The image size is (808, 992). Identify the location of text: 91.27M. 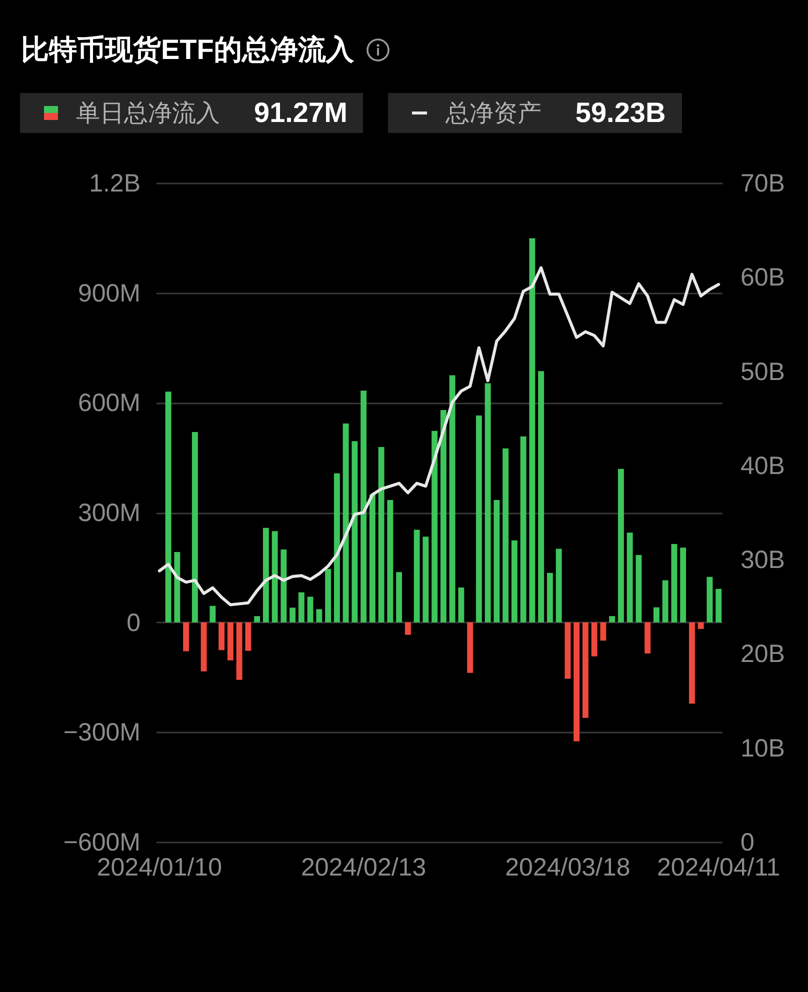
(301, 113).